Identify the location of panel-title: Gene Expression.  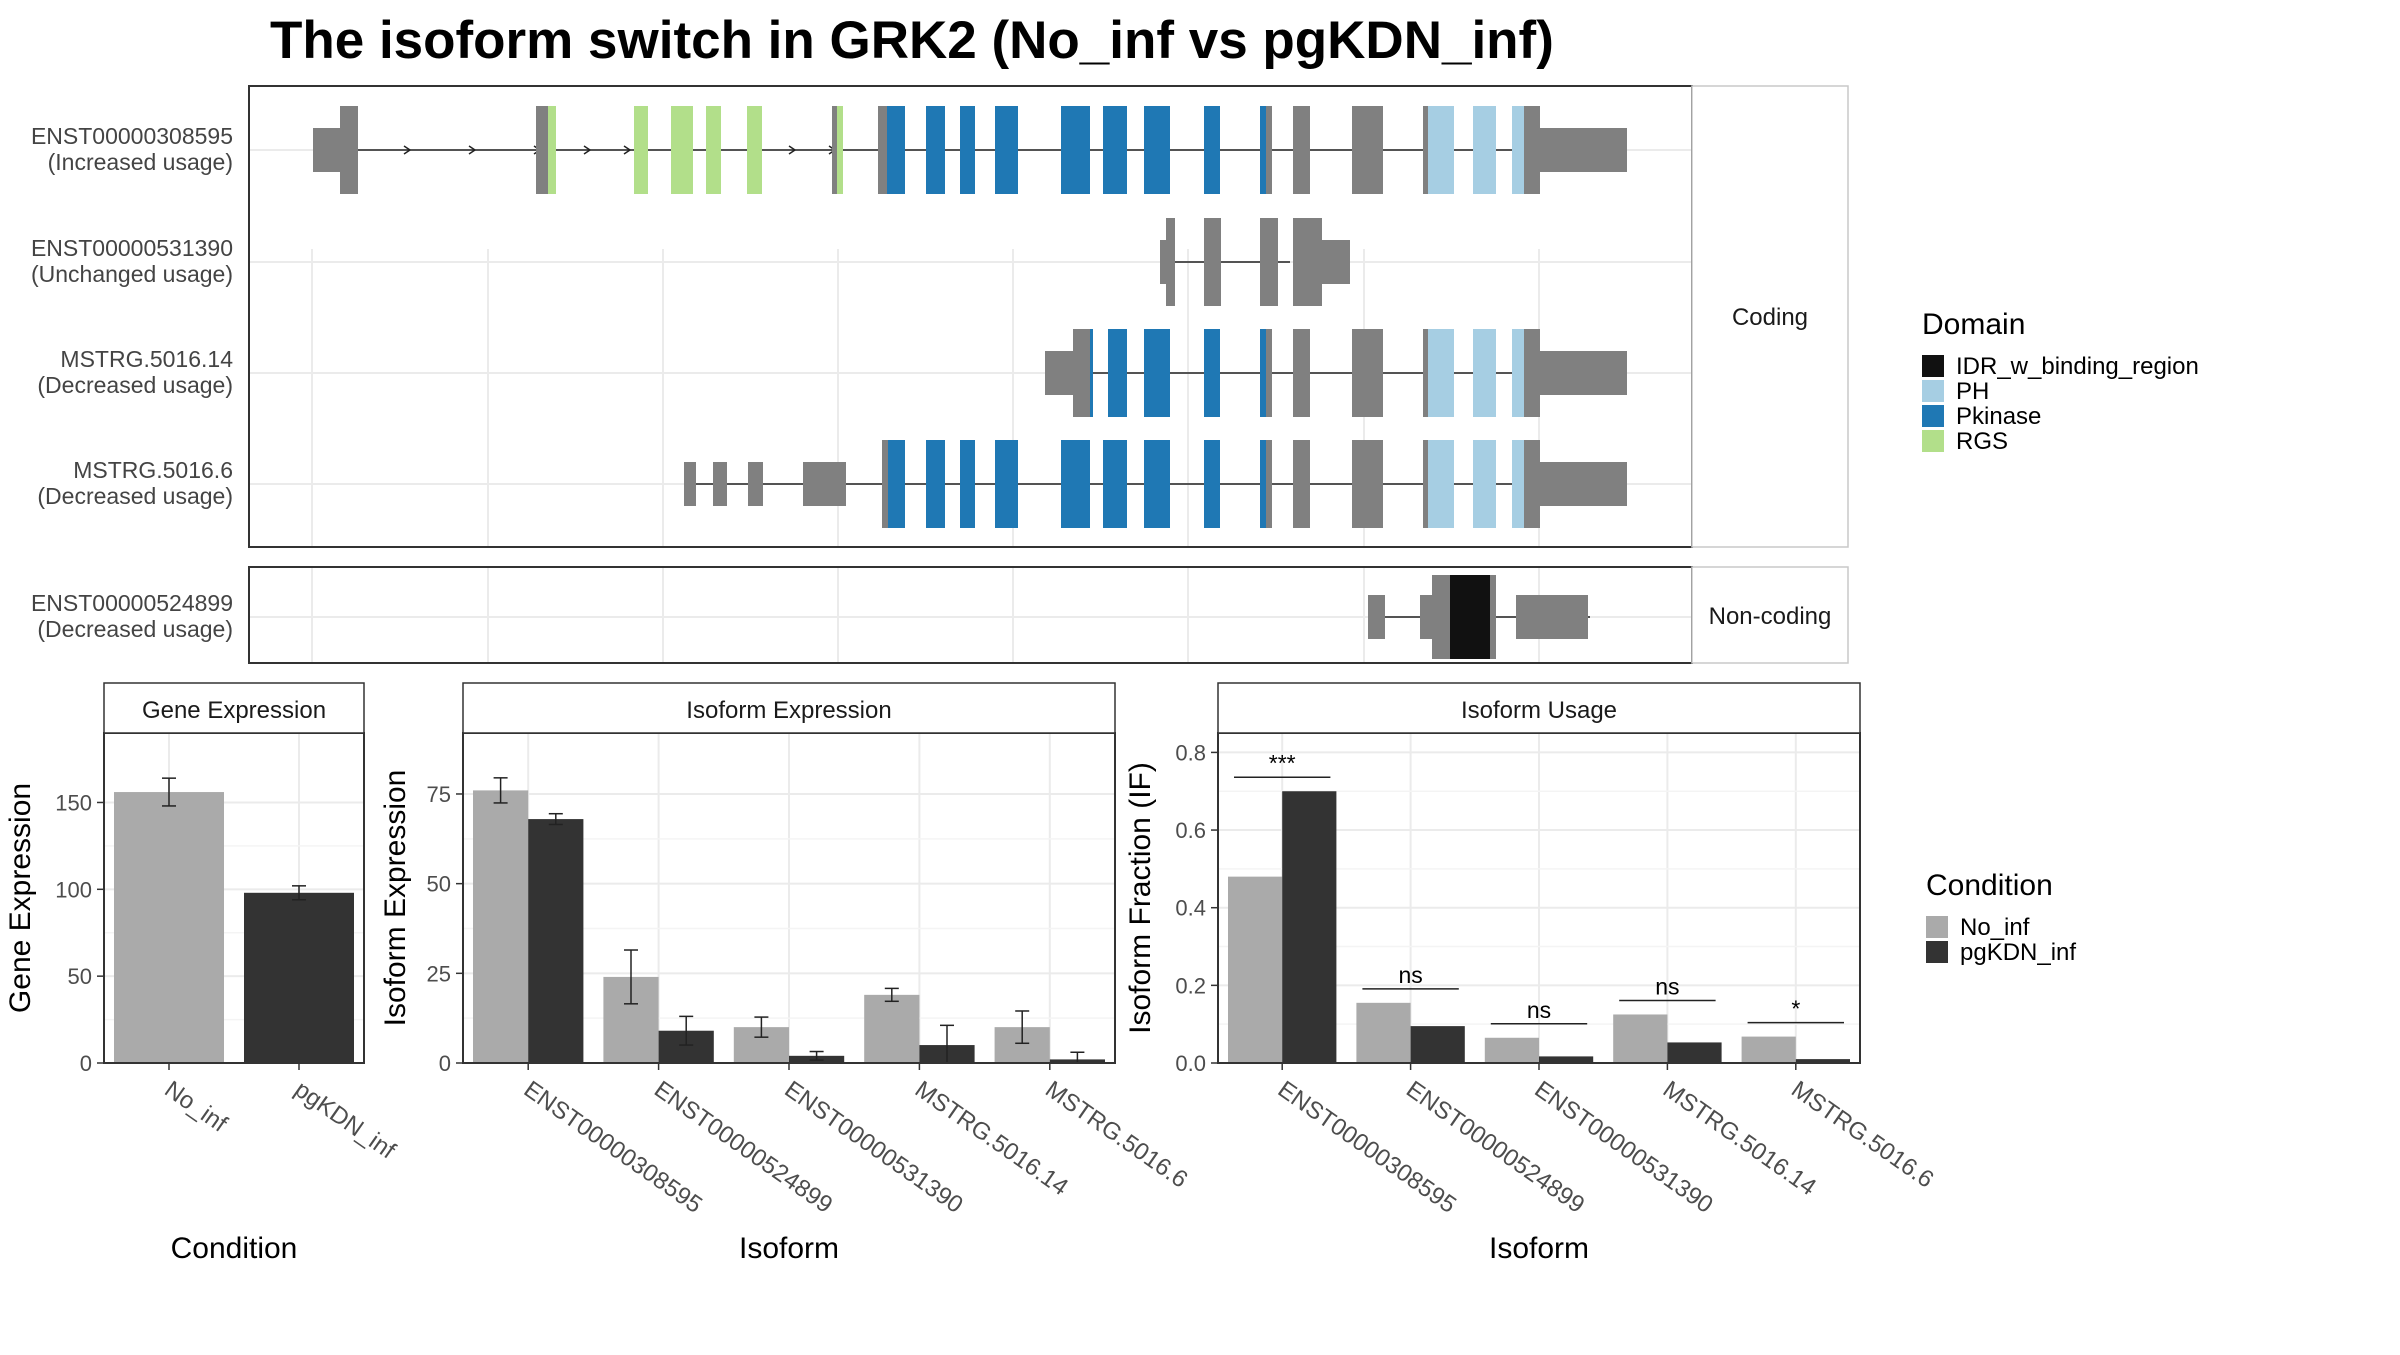
(234, 710).